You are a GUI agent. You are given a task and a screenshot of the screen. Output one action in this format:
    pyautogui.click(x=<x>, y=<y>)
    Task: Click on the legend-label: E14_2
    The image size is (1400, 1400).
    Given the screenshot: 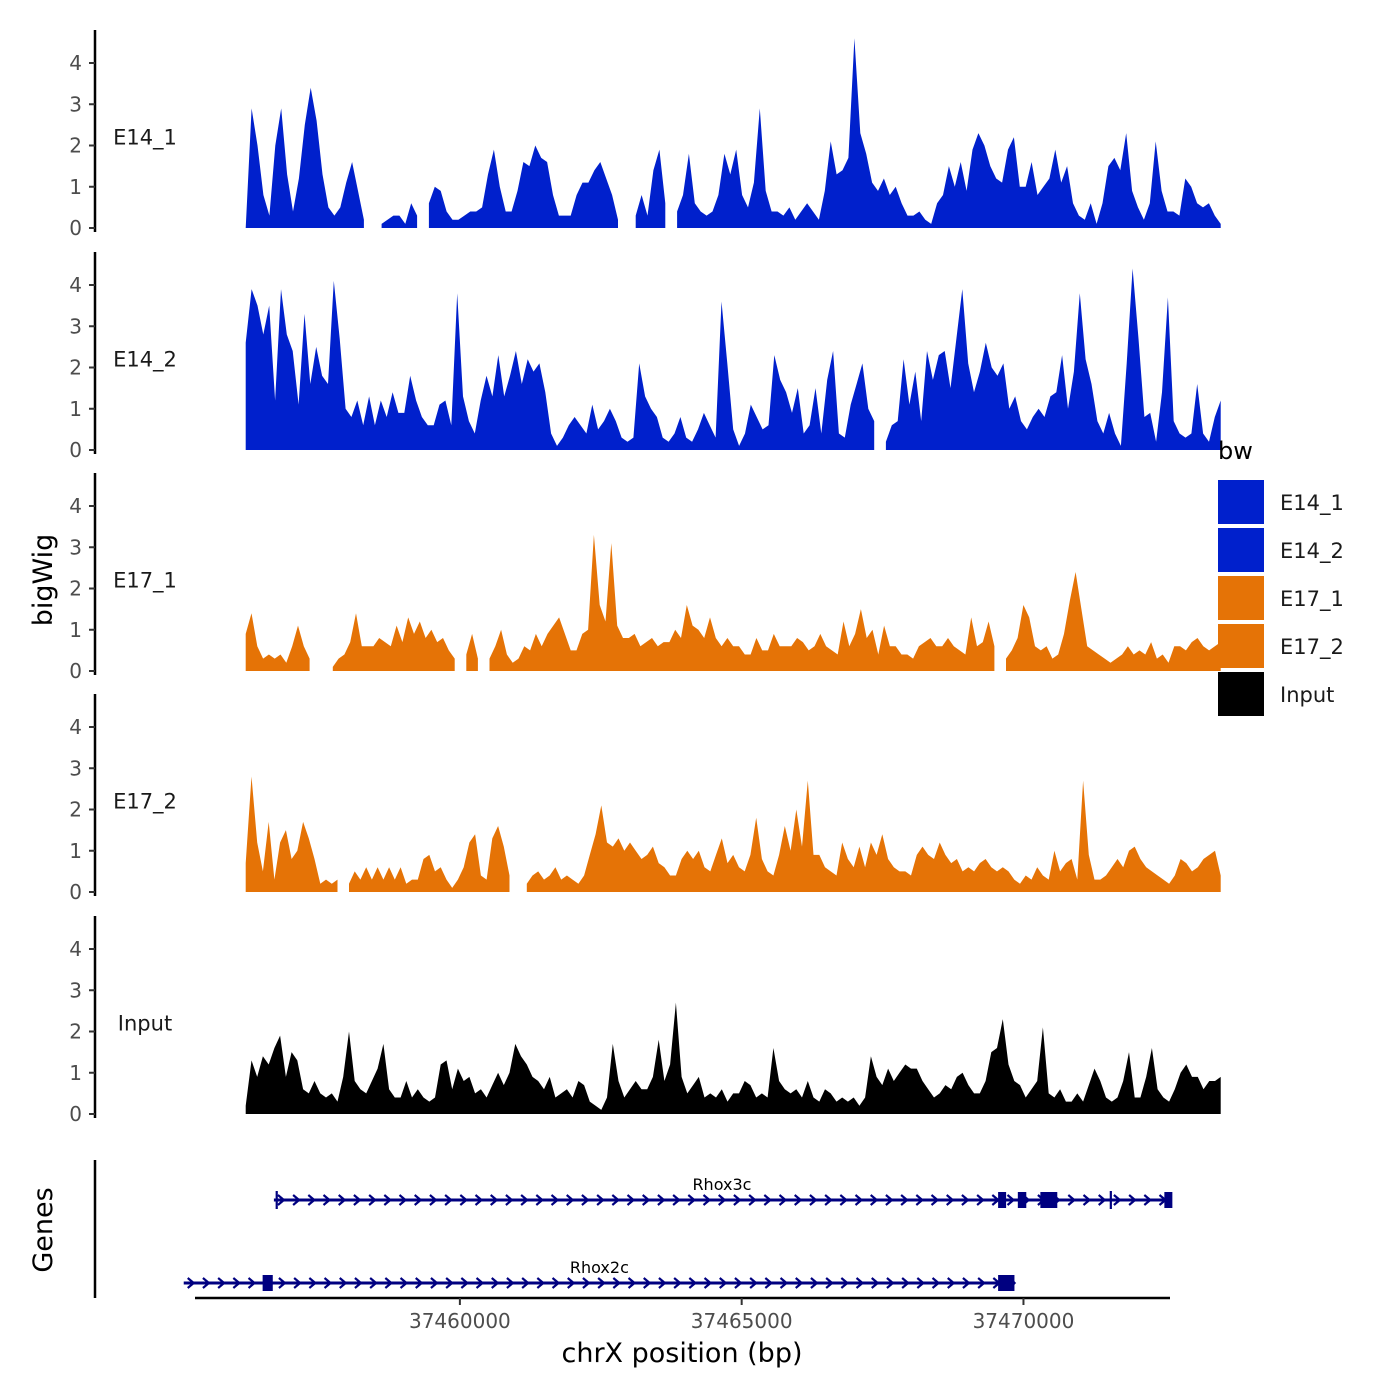 What is the action you would take?
    pyautogui.click(x=1312, y=551)
    